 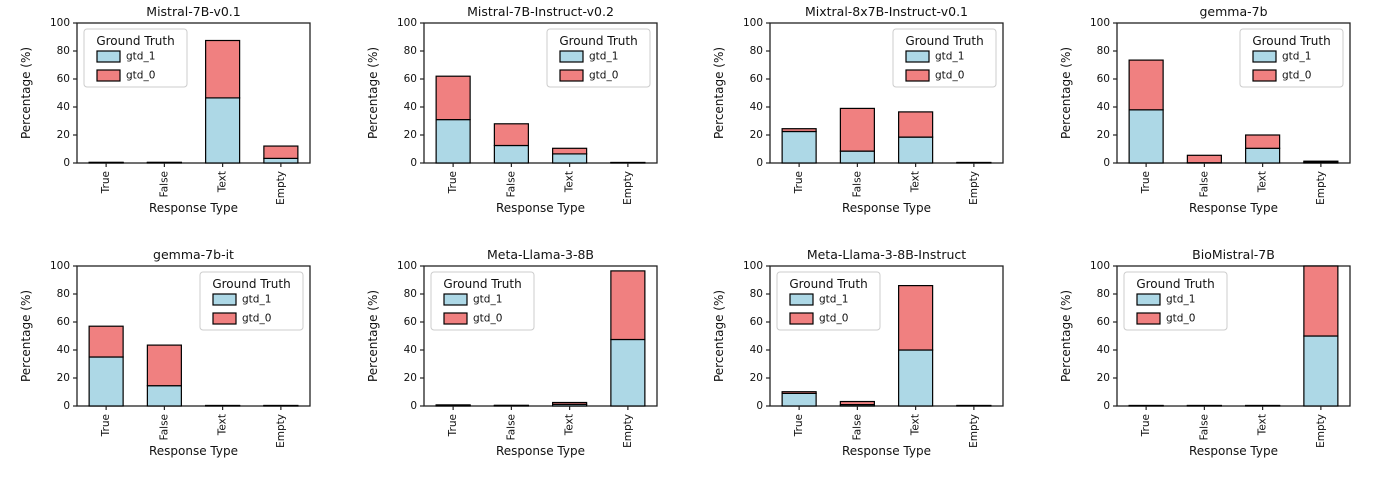 What do you see at coordinates (540, 254) in the screenshot?
I see `subplot-title: Meta-Llama-3-8B` at bounding box center [540, 254].